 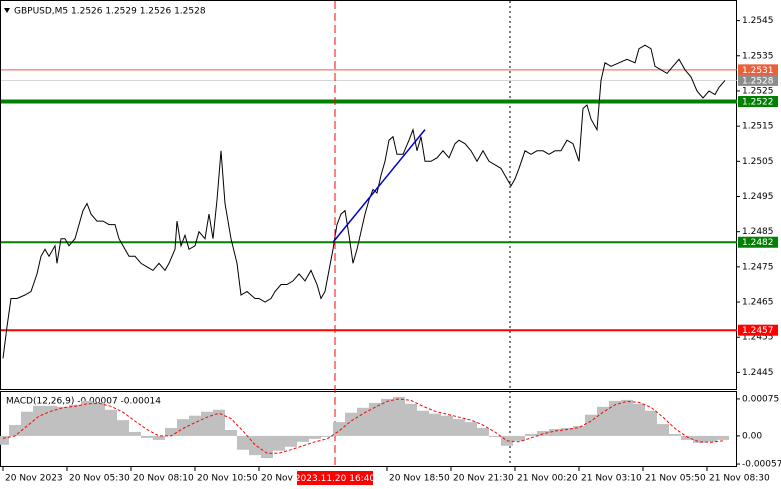 I want to click on y-tick-label: 1.2445, so click(x=758, y=373).